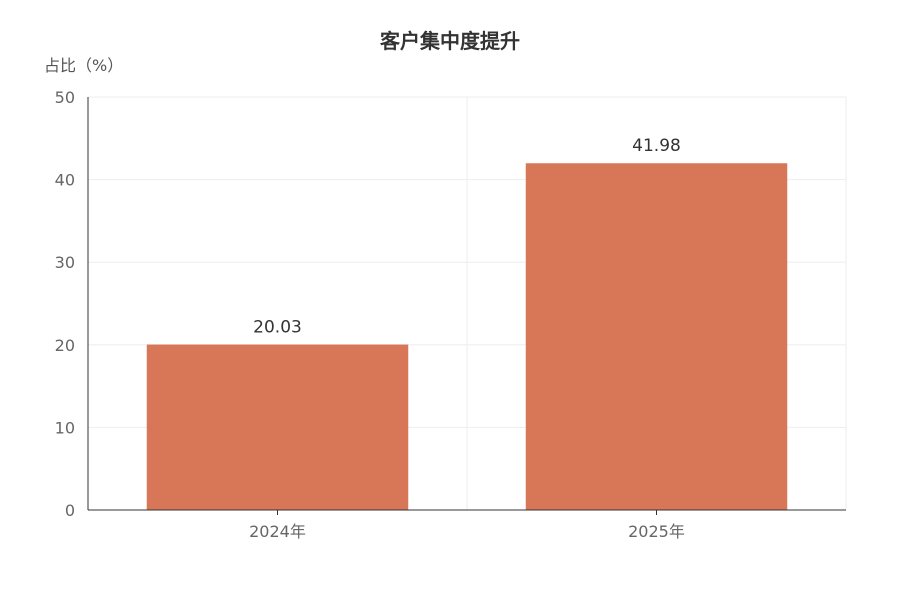 This screenshot has width=900, height=600. What do you see at coordinates (277, 328) in the screenshot?
I see `data-label: 20.03` at bounding box center [277, 328].